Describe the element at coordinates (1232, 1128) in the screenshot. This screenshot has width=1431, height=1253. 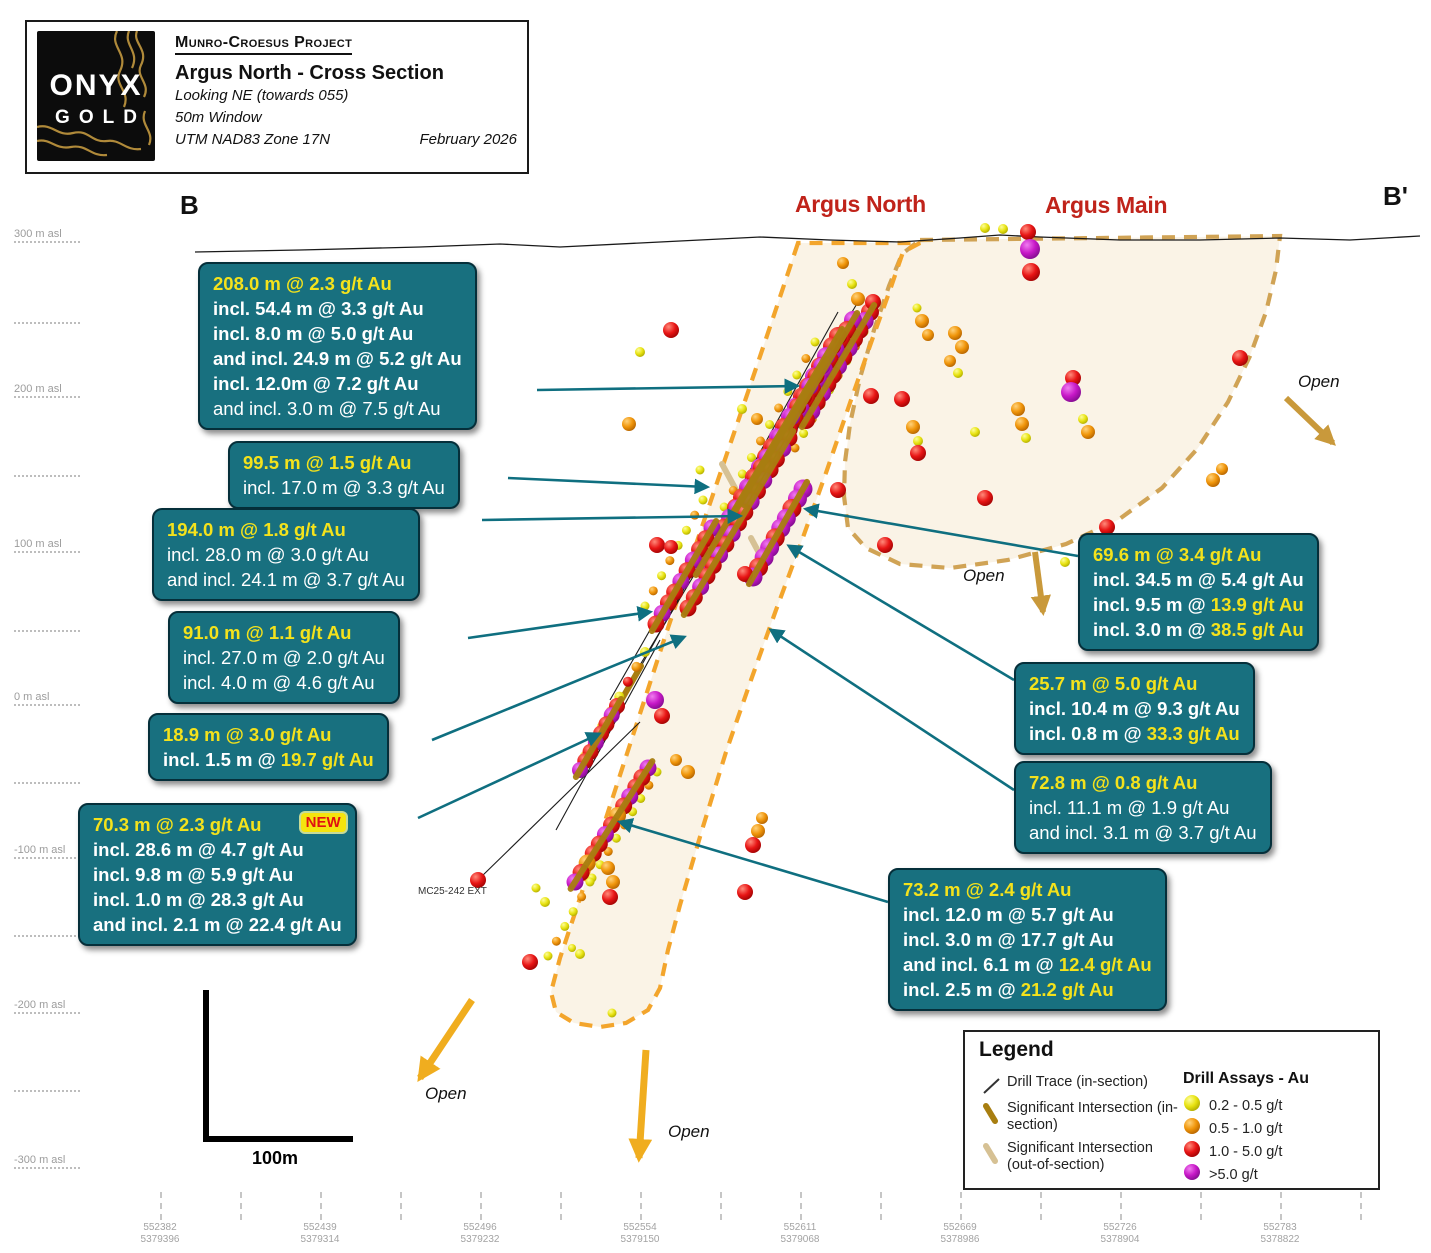
I see `assay-class-row: 0.5 - 1.0 g/t` at that location.